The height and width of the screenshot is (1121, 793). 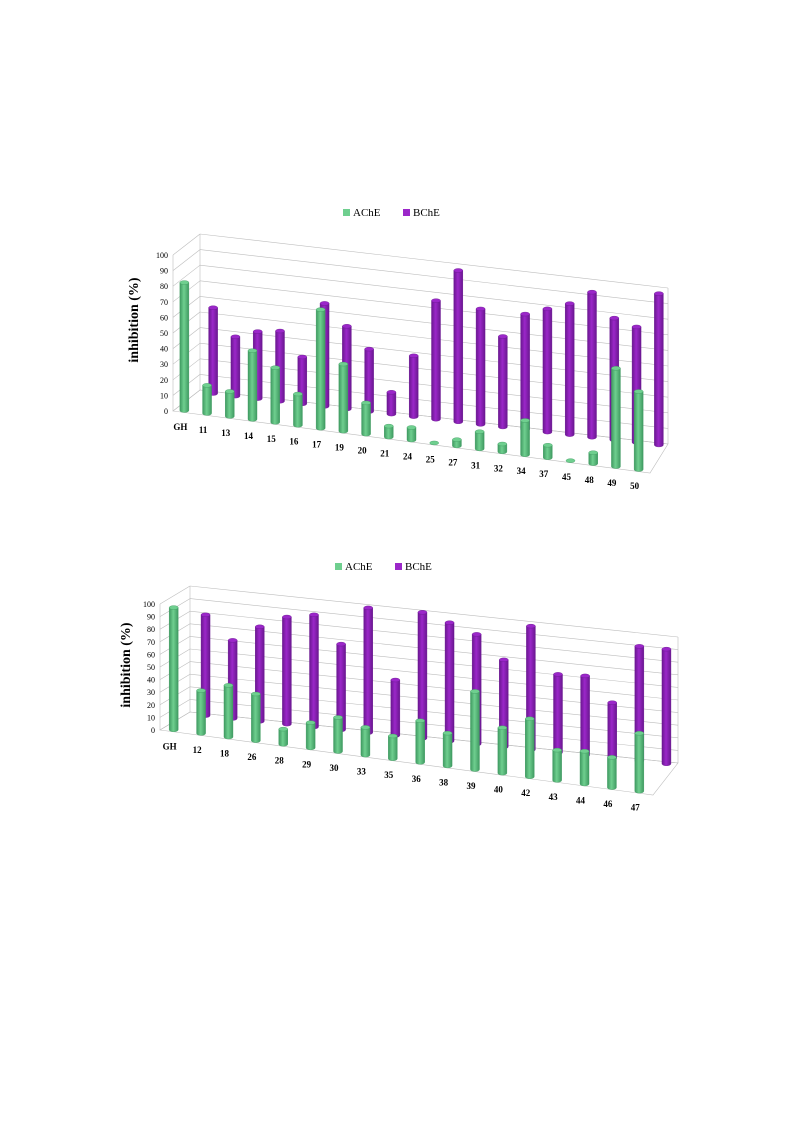 What do you see at coordinates (203, 430) in the screenshot?
I see `x-tick-label: 11` at bounding box center [203, 430].